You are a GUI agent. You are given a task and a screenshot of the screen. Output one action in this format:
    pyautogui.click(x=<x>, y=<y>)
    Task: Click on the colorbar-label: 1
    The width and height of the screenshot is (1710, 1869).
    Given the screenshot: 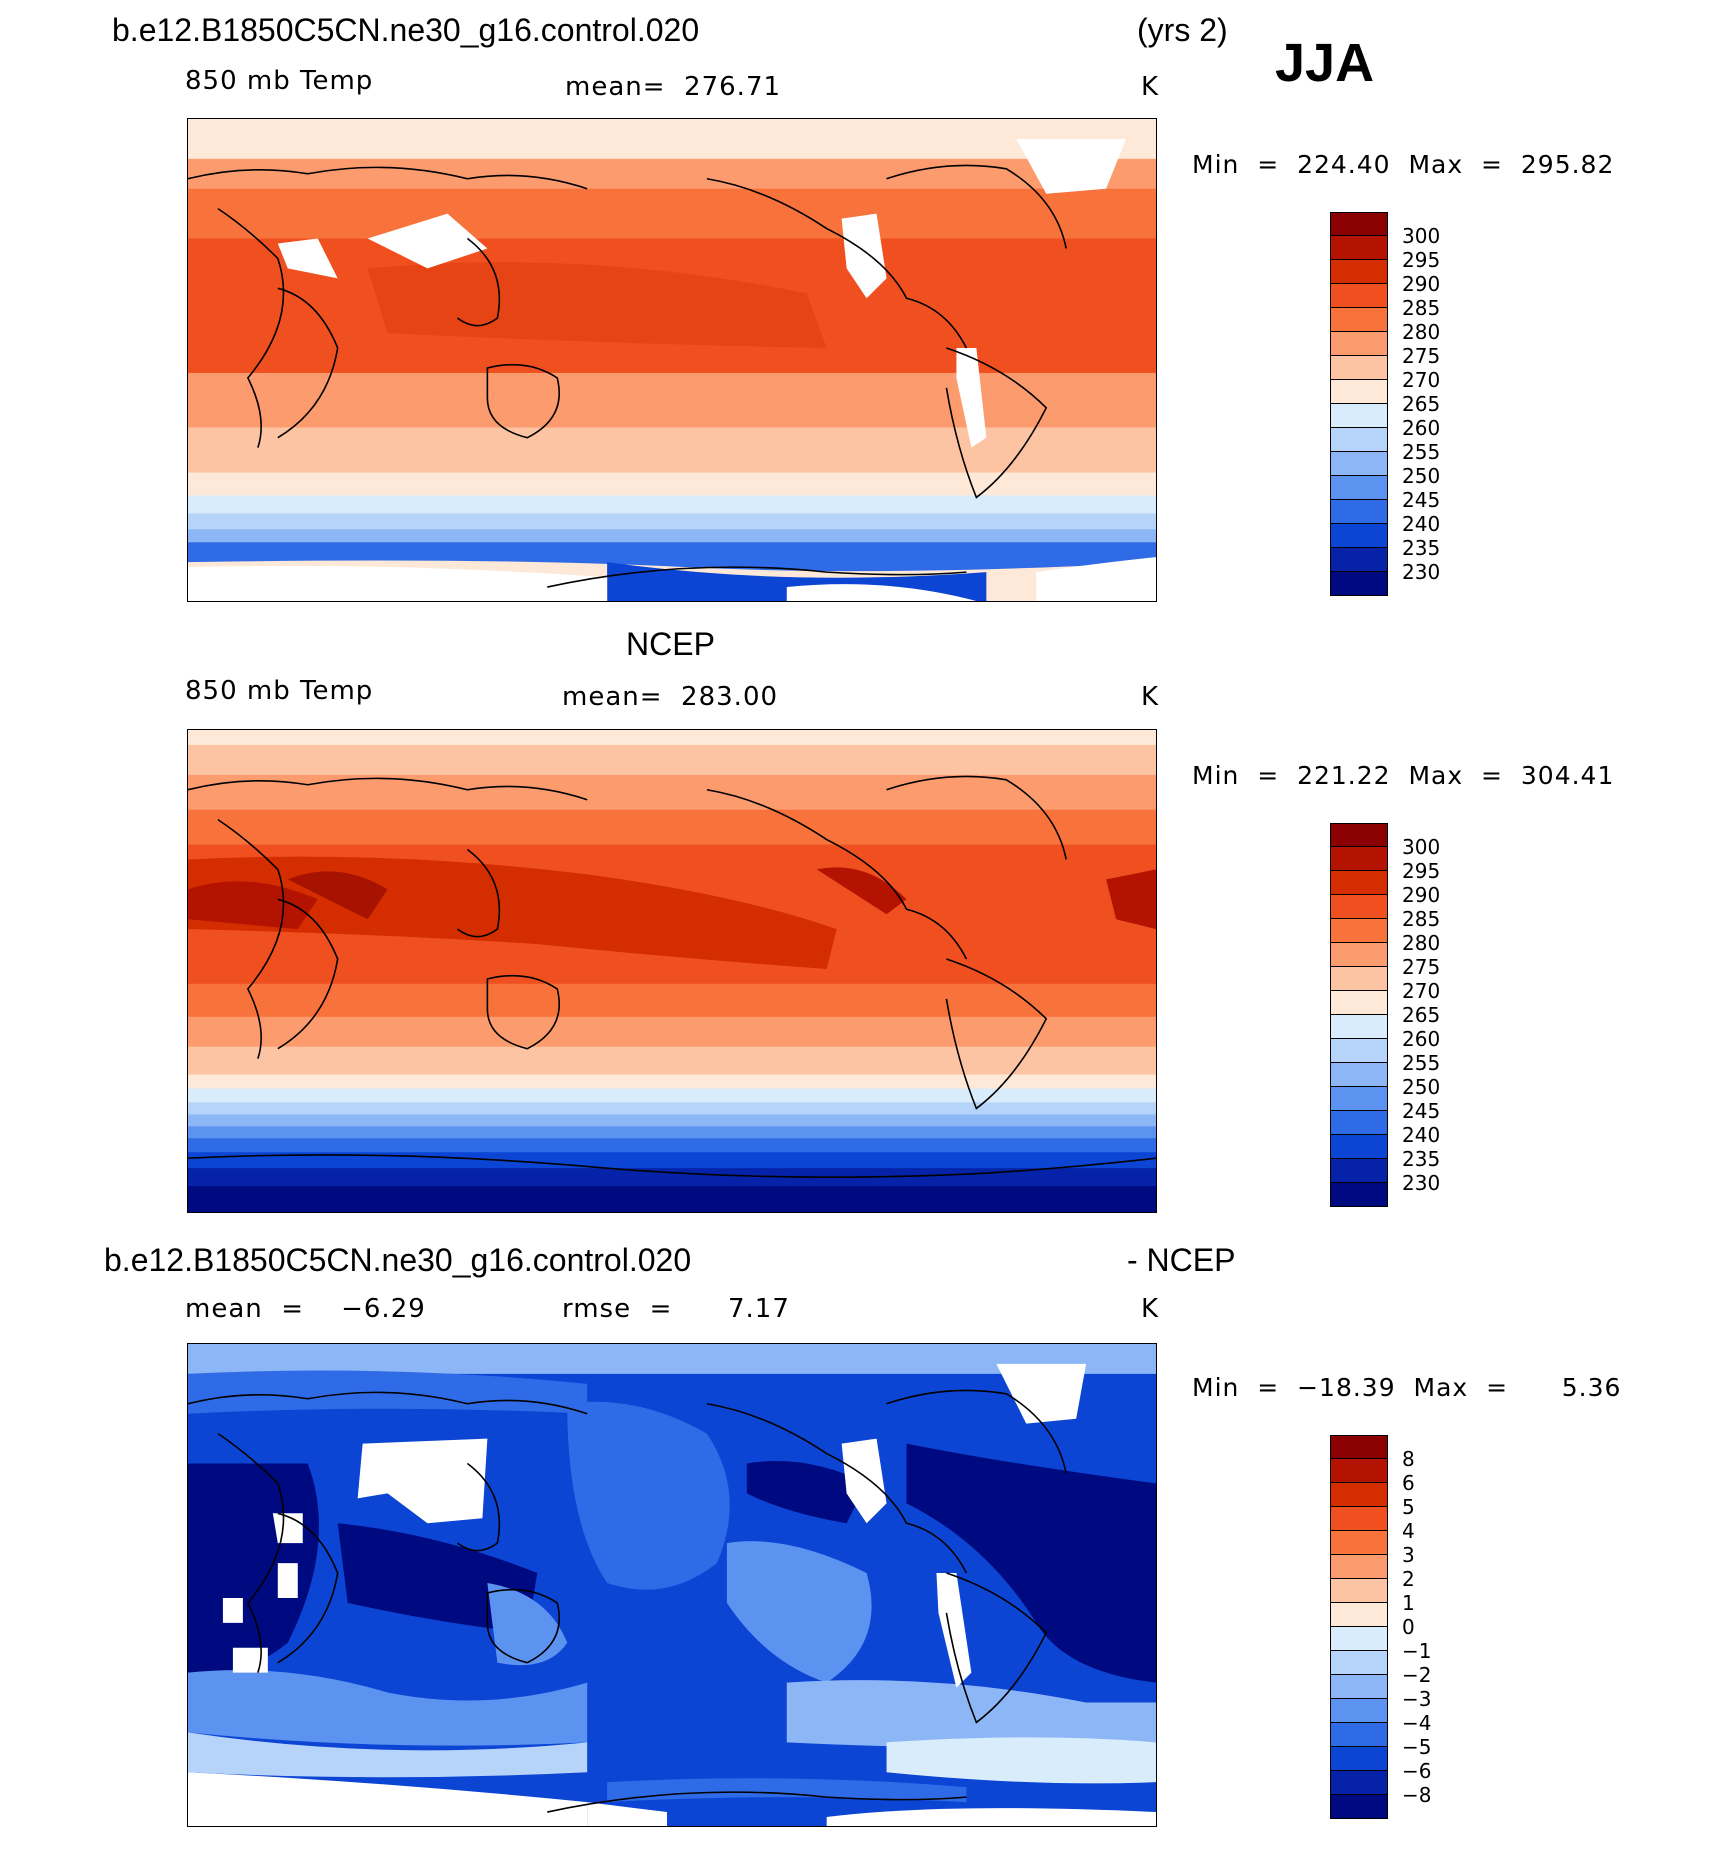 What is the action you would take?
    pyautogui.click(x=1408, y=1603)
    